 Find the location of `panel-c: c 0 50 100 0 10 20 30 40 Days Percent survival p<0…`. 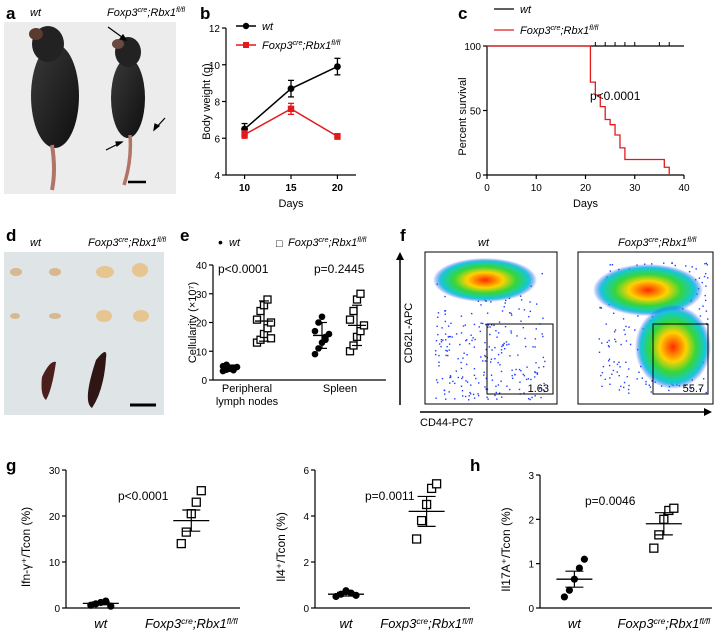

panel-c: c 0 50 100 0 10 20 30 40 Days Percent survival p<0… is located at coordinates (573, 107).